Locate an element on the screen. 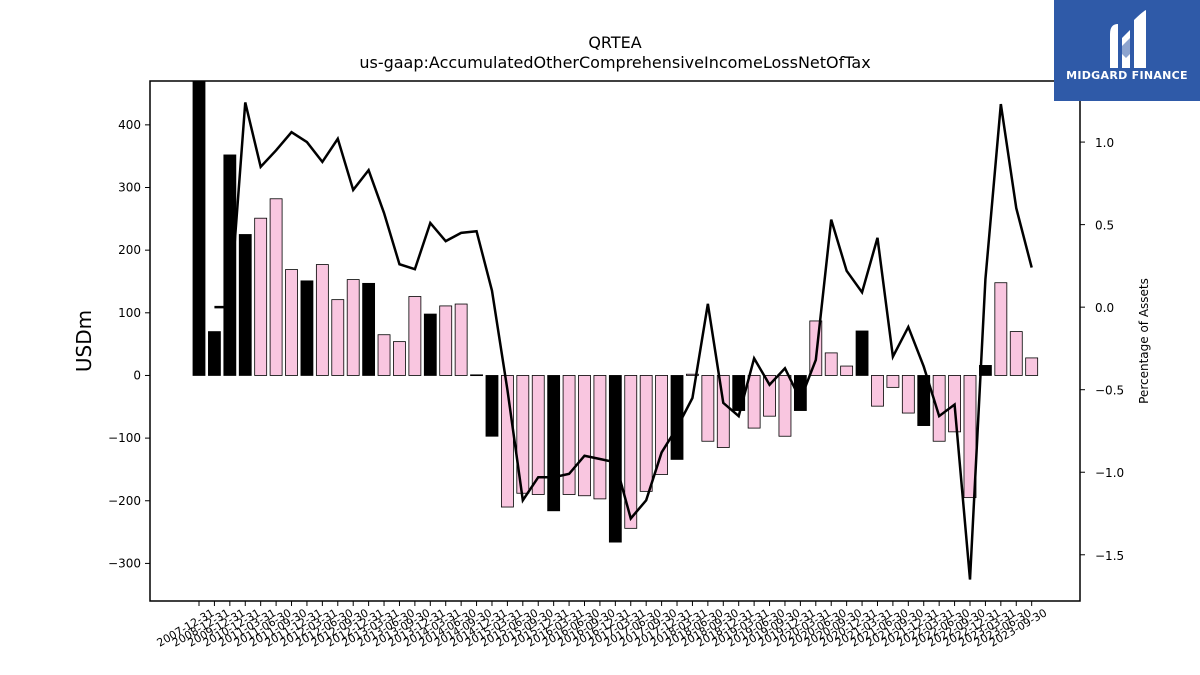 The image size is (1200, 675). y-axis-left: −300 −200 −100 0 100 200 300 400 is located at coordinates (129, 344).